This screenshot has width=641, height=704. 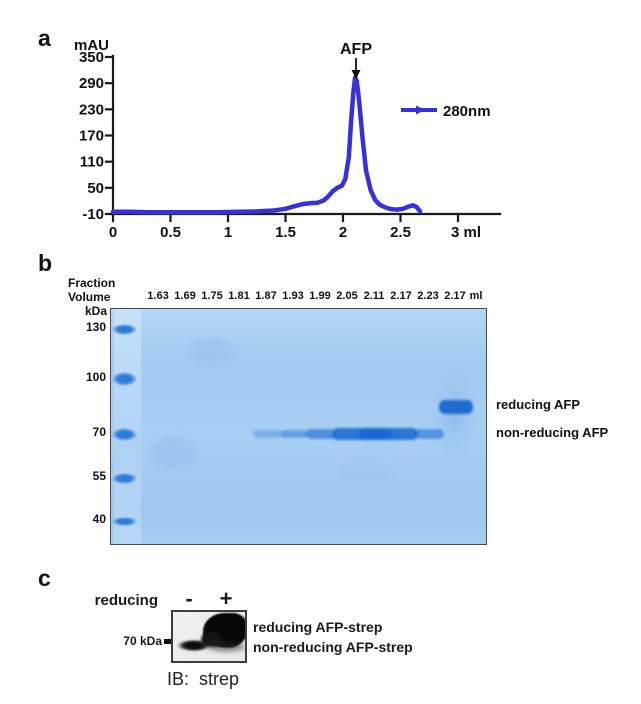 What do you see at coordinates (189, 598) in the screenshot?
I see `lane-minus-label: -` at bounding box center [189, 598].